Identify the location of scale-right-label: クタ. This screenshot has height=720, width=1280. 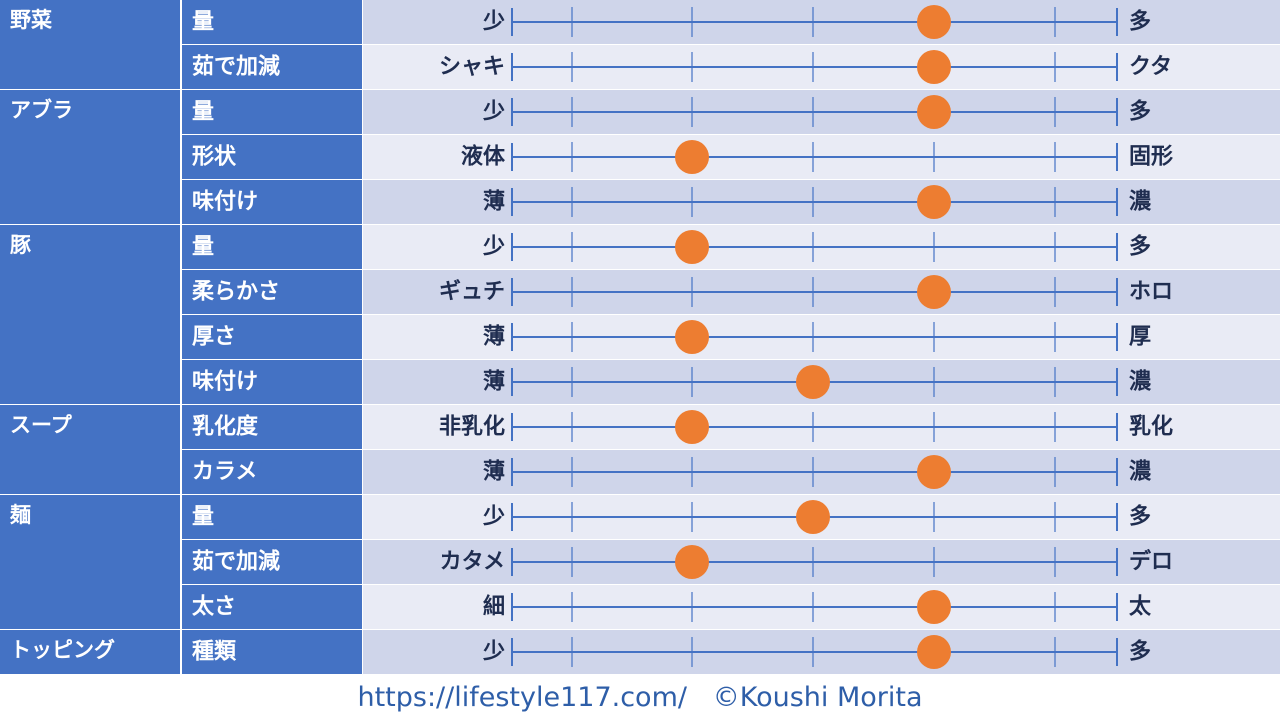
(1150, 67).